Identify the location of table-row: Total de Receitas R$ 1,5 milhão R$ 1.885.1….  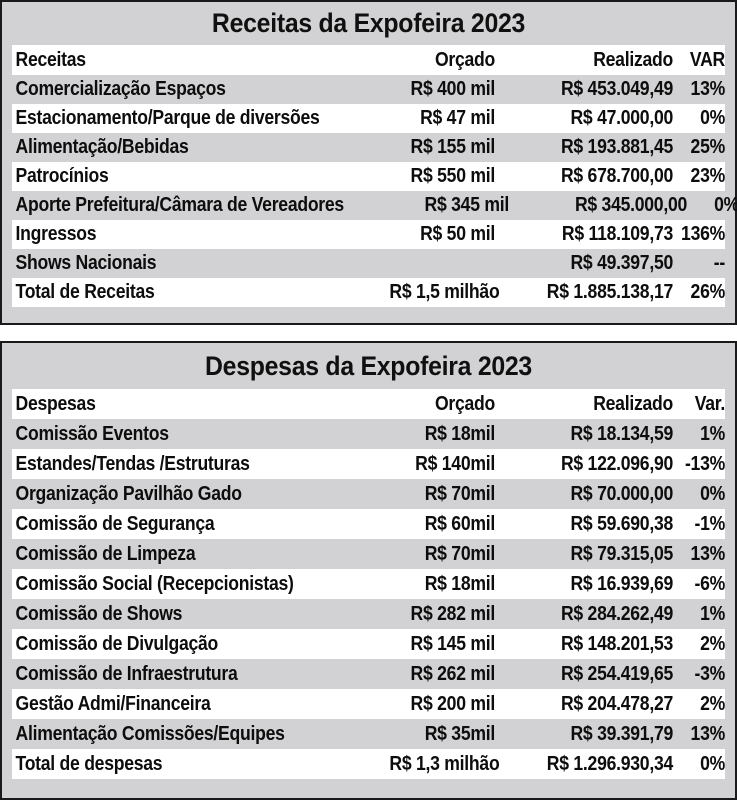
(368, 292).